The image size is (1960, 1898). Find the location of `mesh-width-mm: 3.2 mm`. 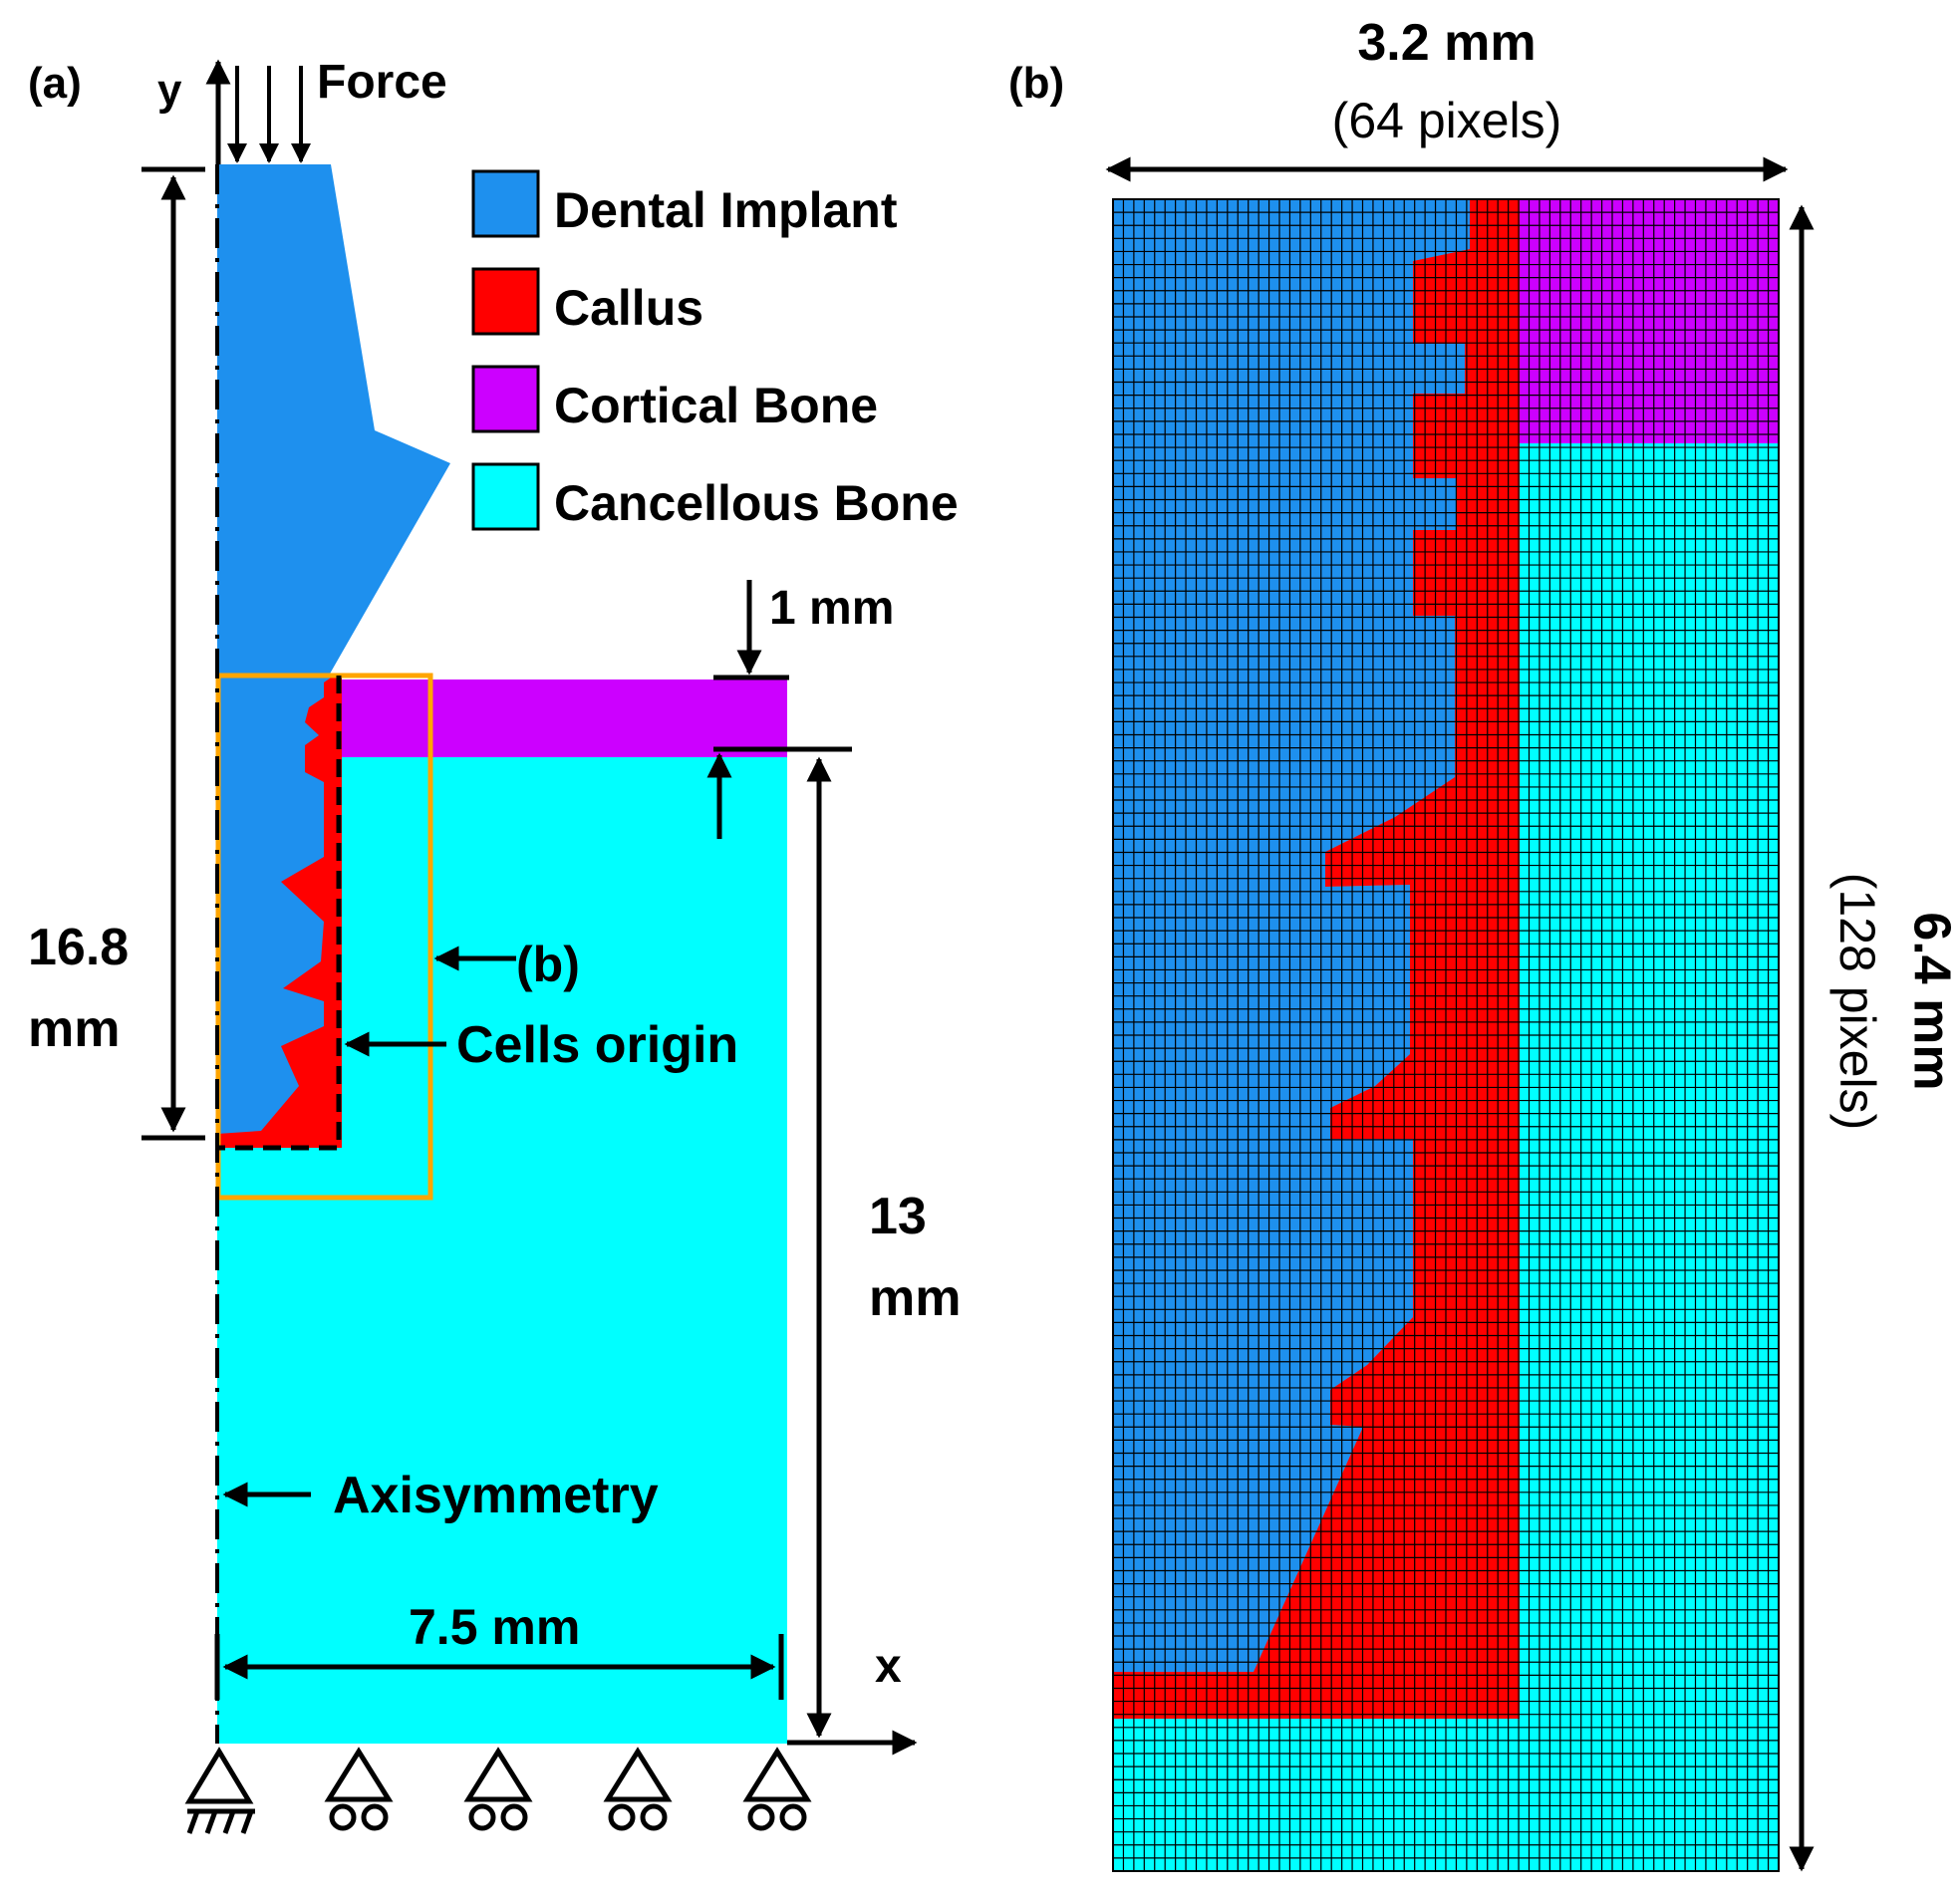

mesh-width-mm: 3.2 mm is located at coordinates (1446, 43).